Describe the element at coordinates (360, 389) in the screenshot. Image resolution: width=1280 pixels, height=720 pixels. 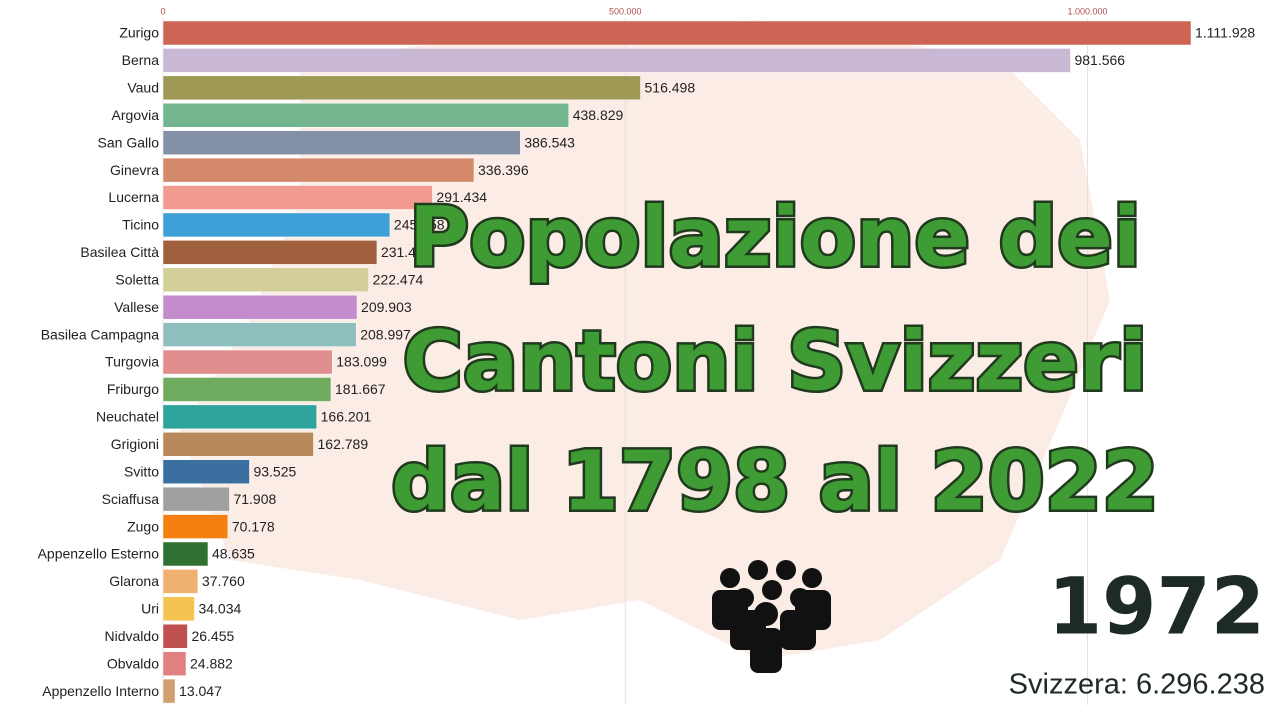
I see `value-label: 181.667` at that location.